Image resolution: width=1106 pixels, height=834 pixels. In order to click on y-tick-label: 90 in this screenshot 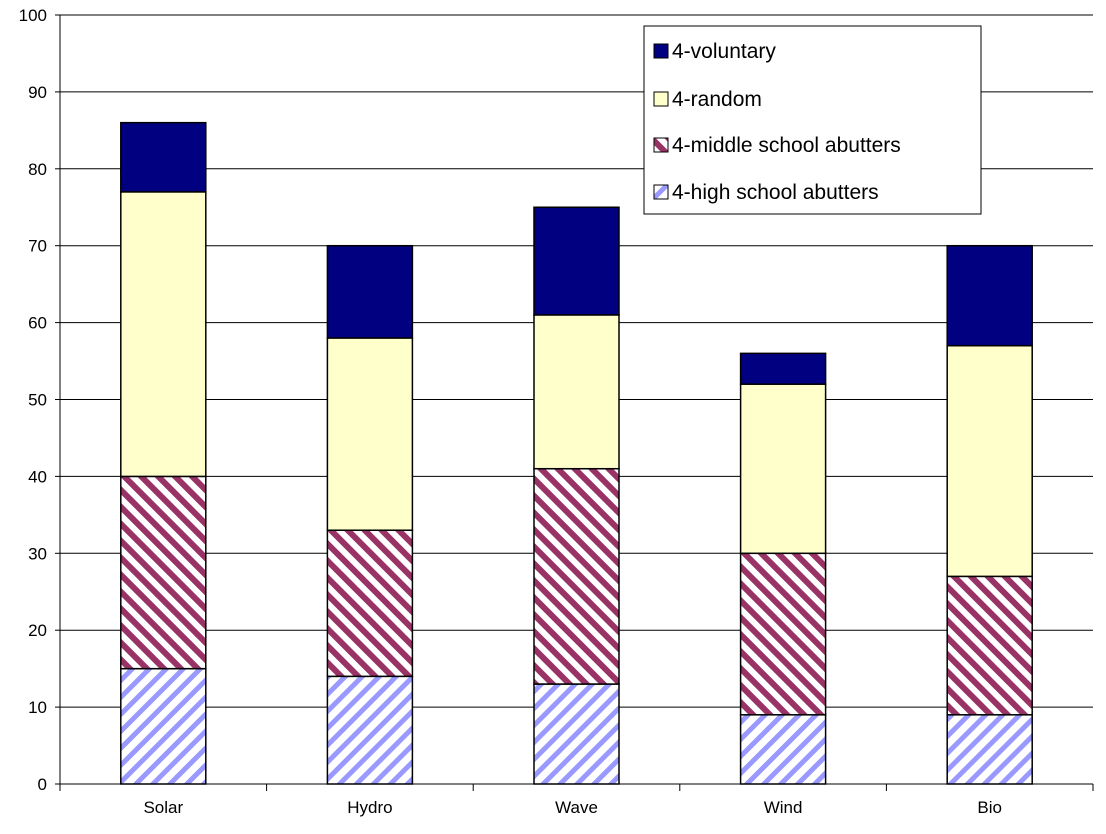, I will do `click(37, 92)`.